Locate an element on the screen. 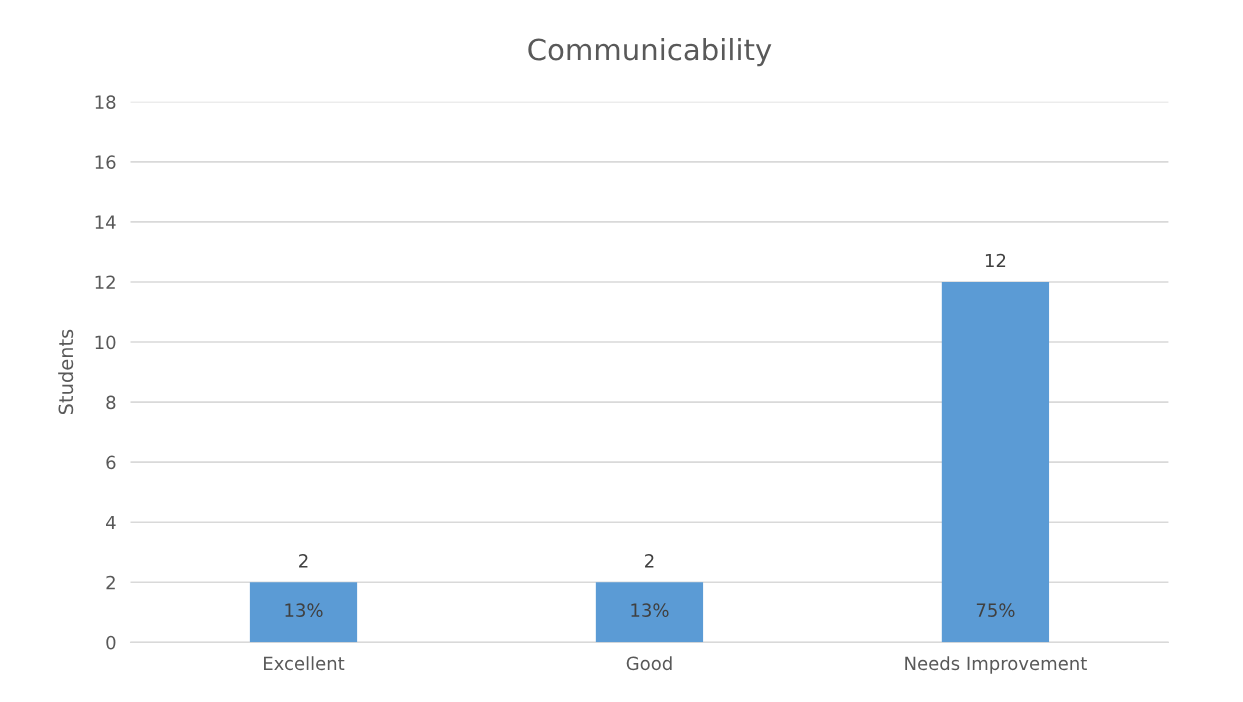  x-tick-label: Excellent is located at coordinates (304, 663).